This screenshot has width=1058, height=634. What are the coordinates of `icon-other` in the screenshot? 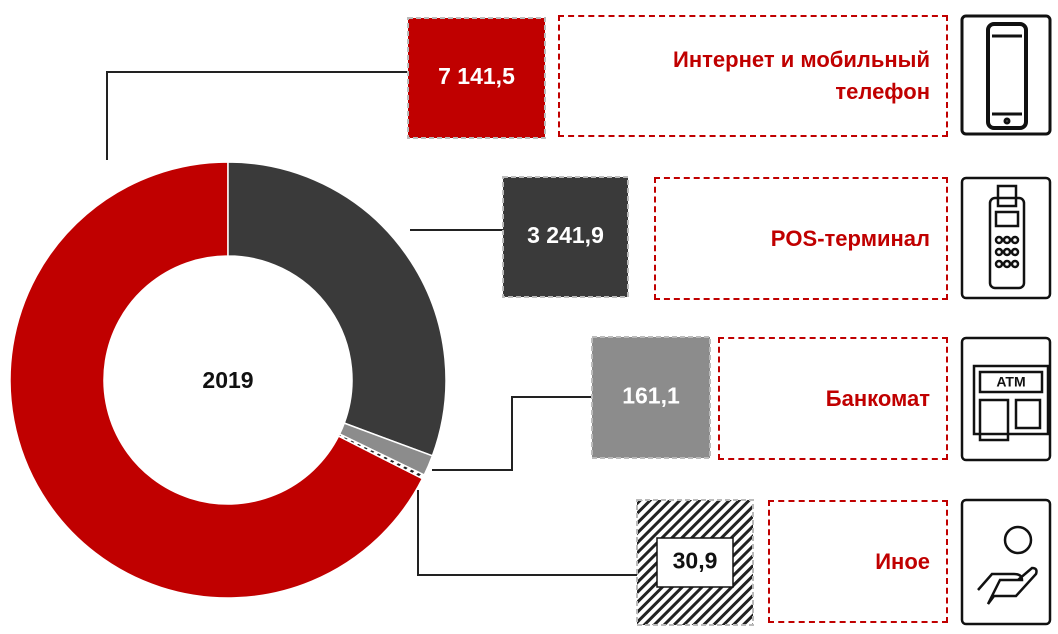 It's located at (1006, 562).